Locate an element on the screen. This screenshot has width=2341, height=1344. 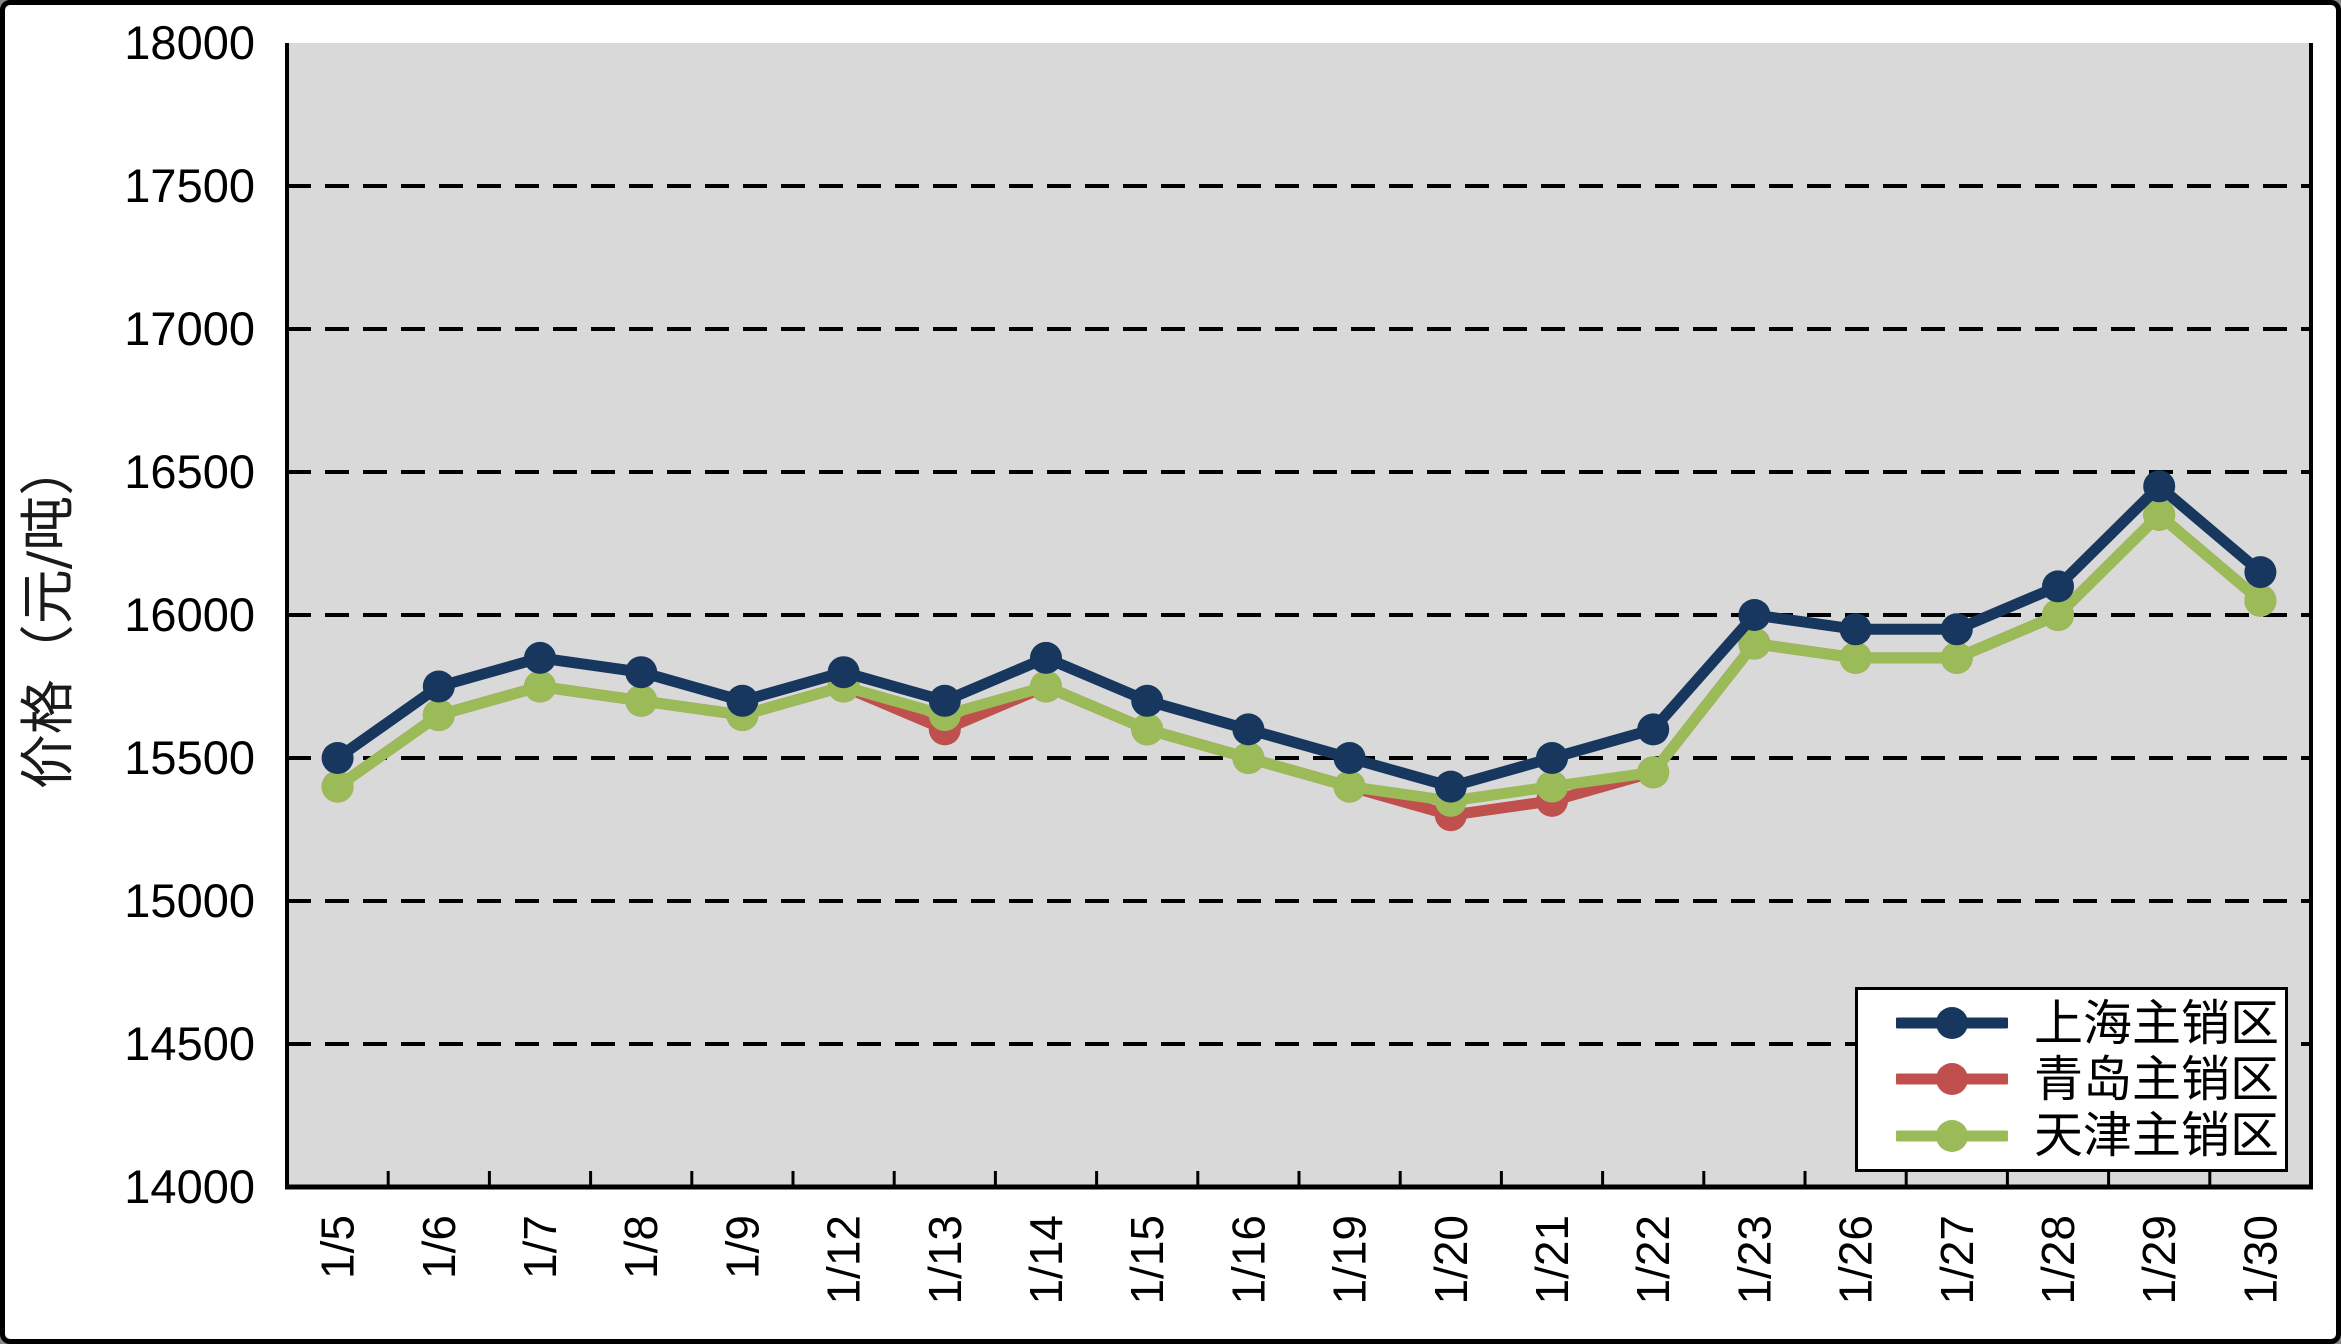
x-tick-label: 1/28 is located at coordinates (2058, 1260).